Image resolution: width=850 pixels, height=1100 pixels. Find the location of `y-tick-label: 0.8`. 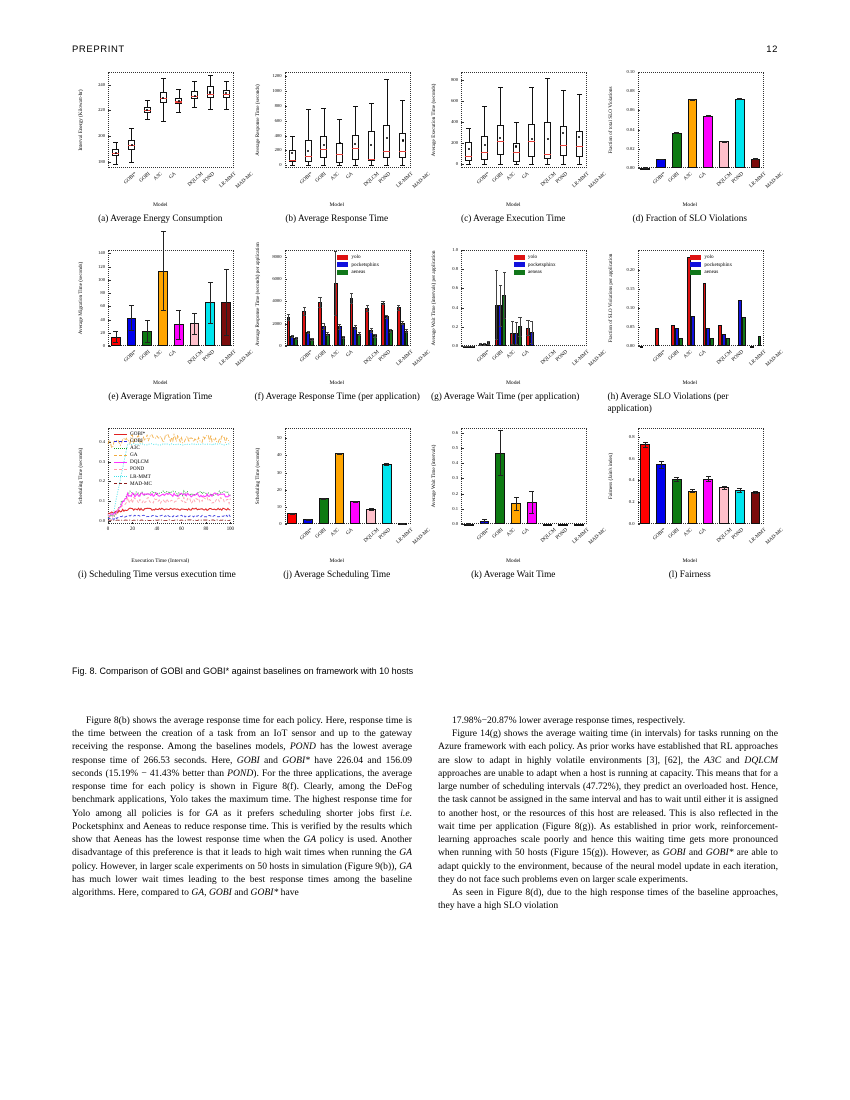

y-tick-label: 0.8 is located at coordinates (631, 436).